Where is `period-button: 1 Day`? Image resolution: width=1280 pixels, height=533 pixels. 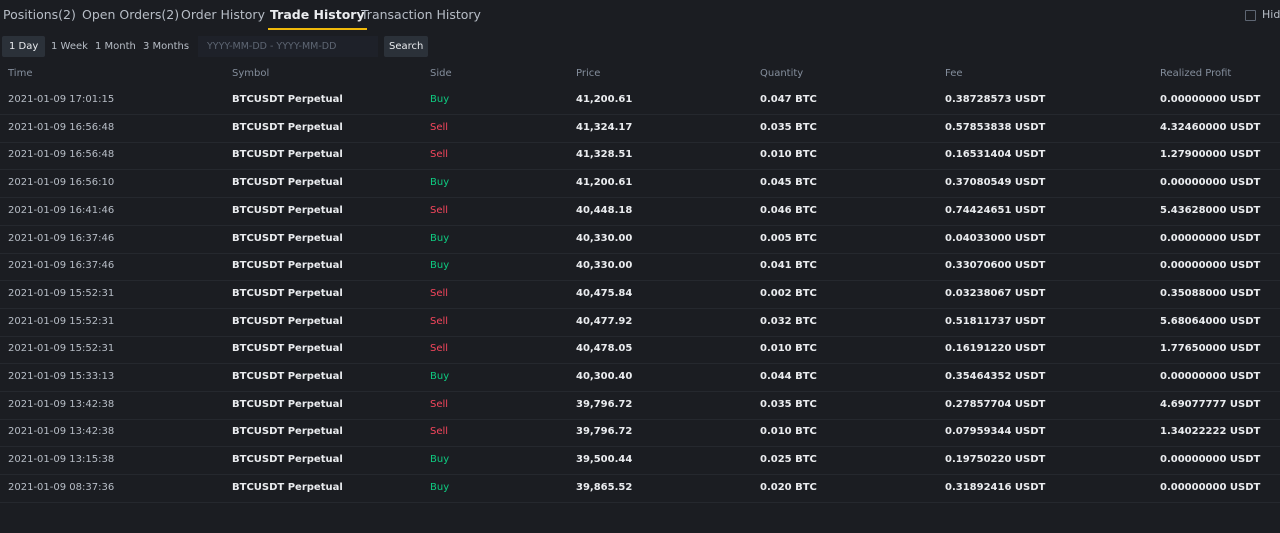
period-button: 1 Day is located at coordinates (24, 46).